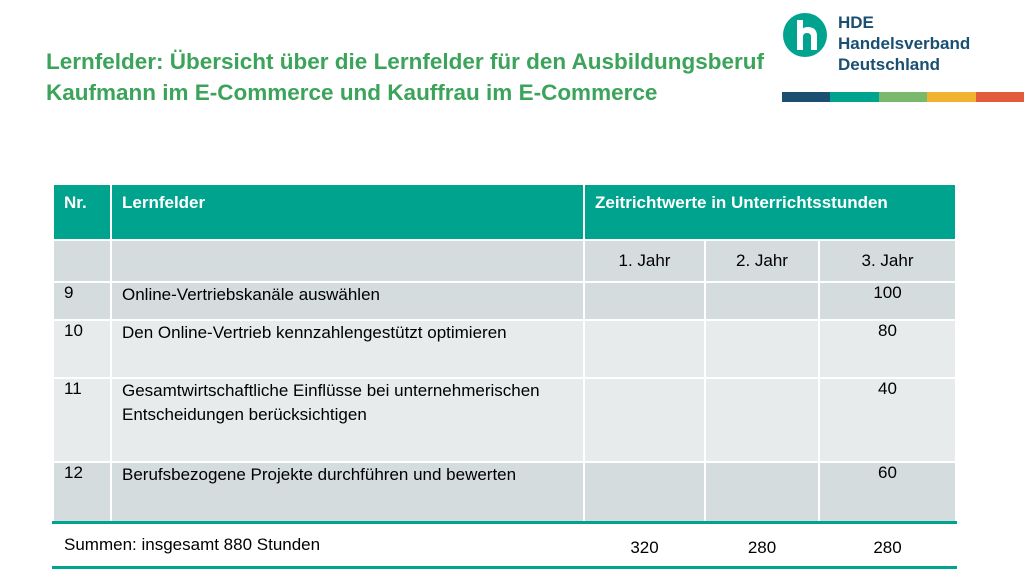 The width and height of the screenshot is (1024, 576). Describe the element at coordinates (82, 420) in the screenshot. I see `row-nr: 11` at that location.